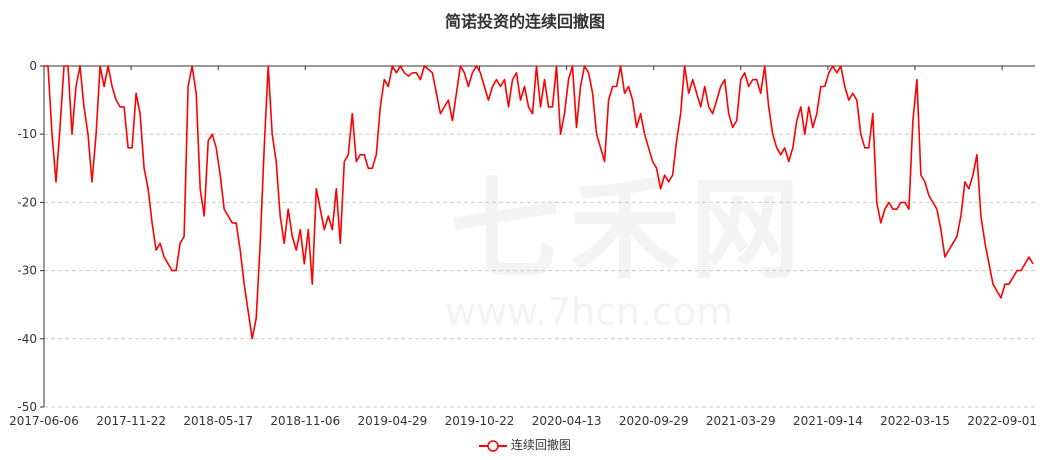 This screenshot has height=460, width=1050. What do you see at coordinates (741, 421) in the screenshot?
I see `x-tick-label: 2021-03-29` at bounding box center [741, 421].